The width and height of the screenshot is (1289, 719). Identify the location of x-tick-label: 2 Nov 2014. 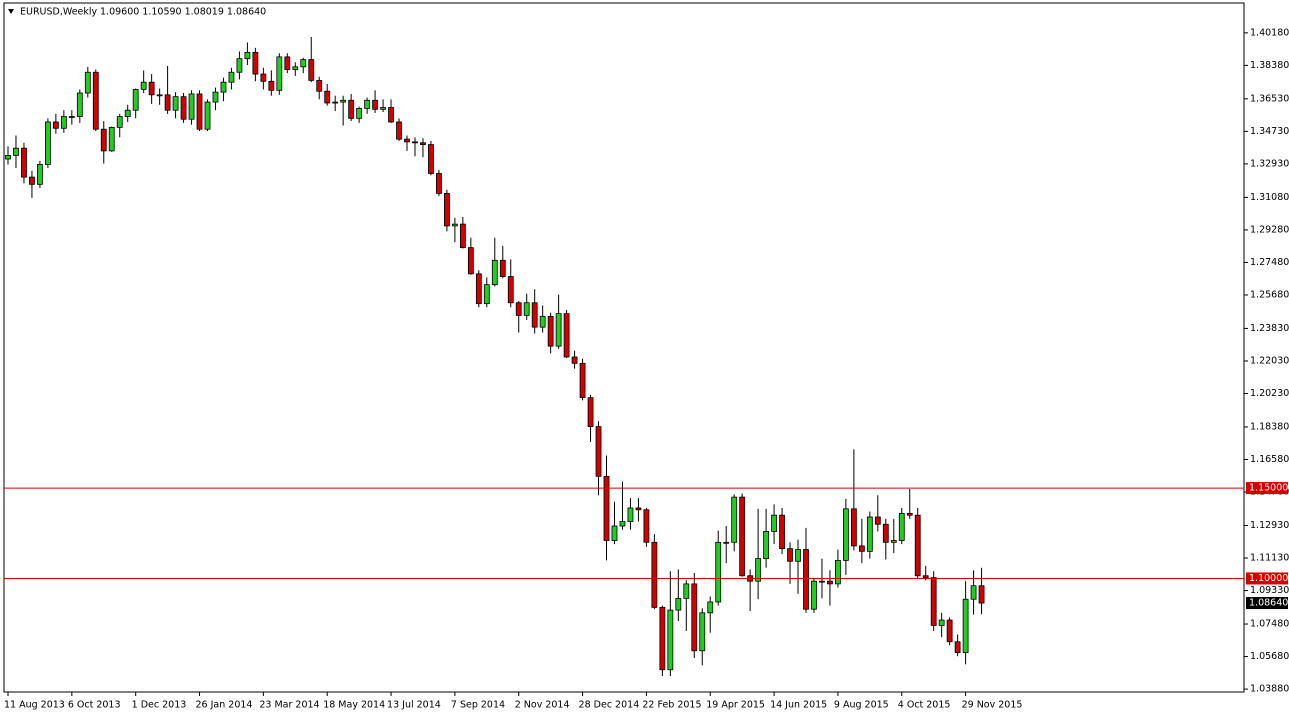
(542, 705).